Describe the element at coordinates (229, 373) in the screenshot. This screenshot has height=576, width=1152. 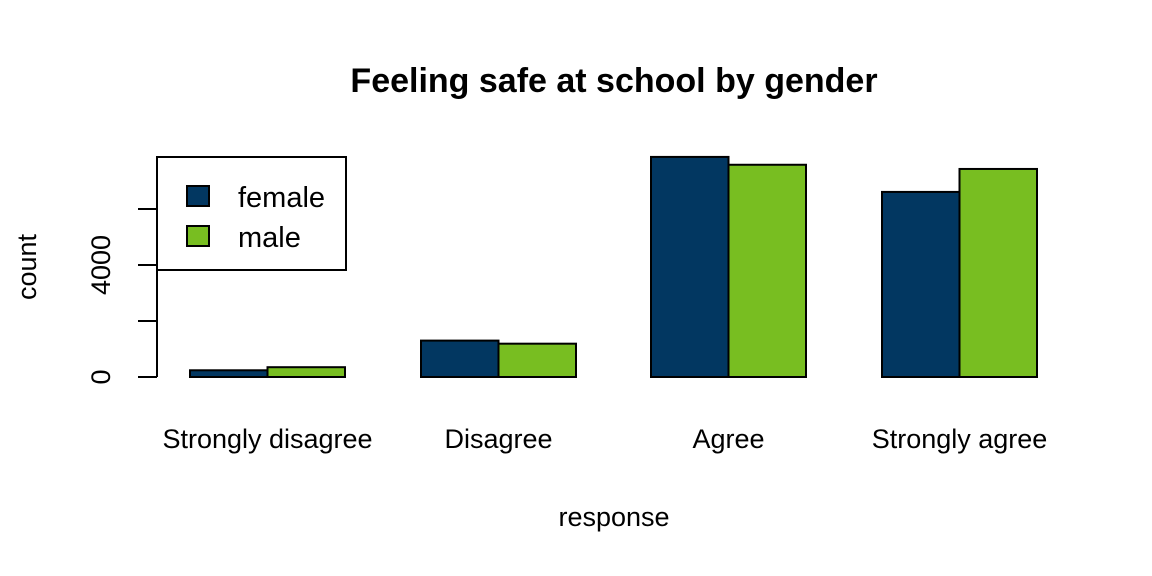
I see `bar-female-strongly-disagree` at that location.